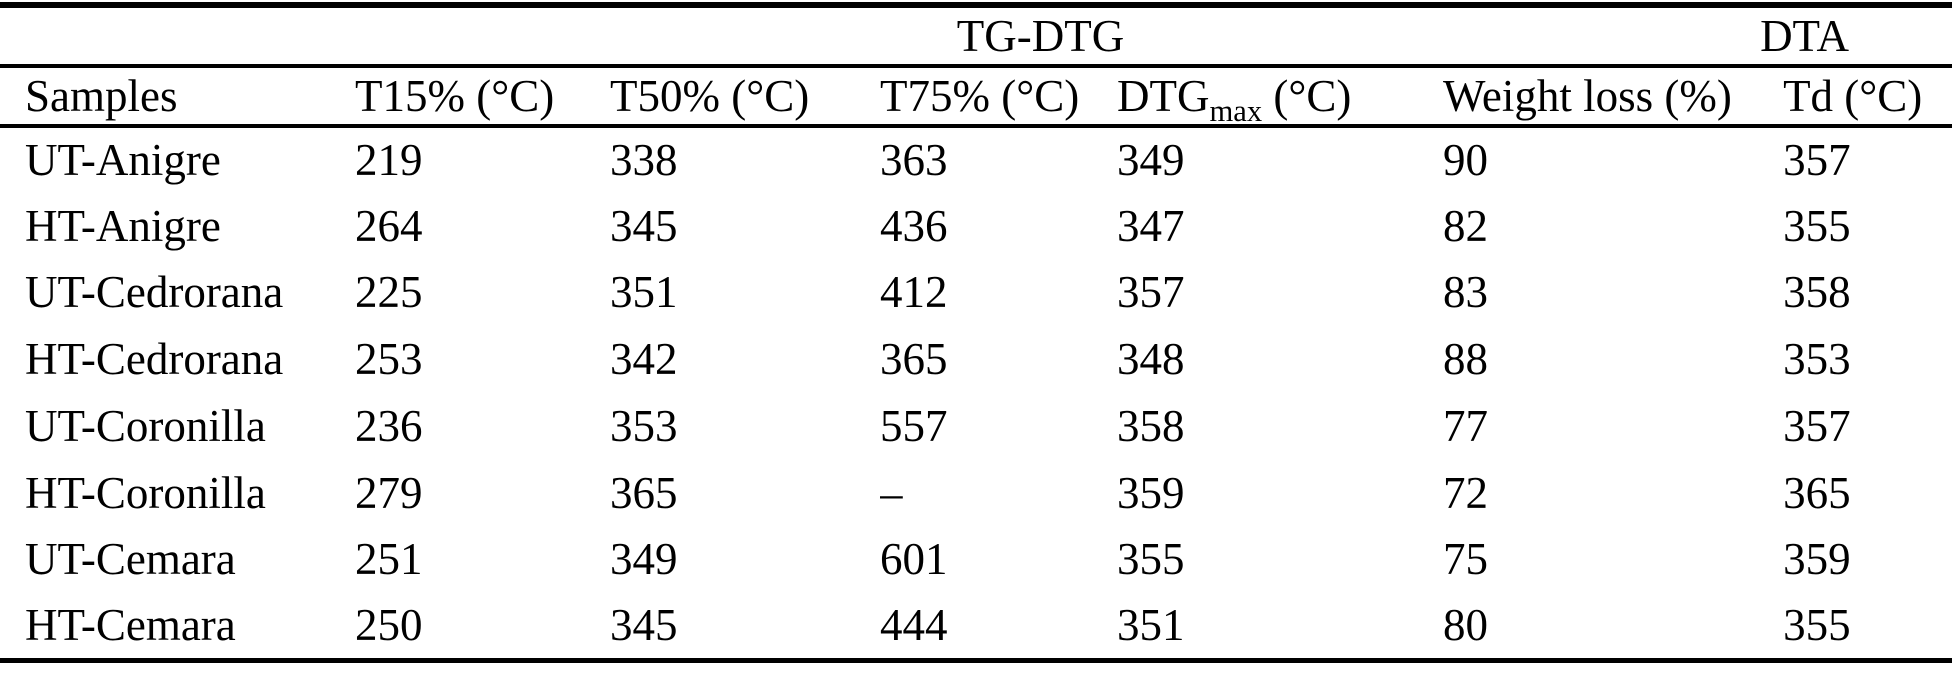  Describe the element at coordinates (389, 159) in the screenshot. I see `cell-t15: 219` at that location.